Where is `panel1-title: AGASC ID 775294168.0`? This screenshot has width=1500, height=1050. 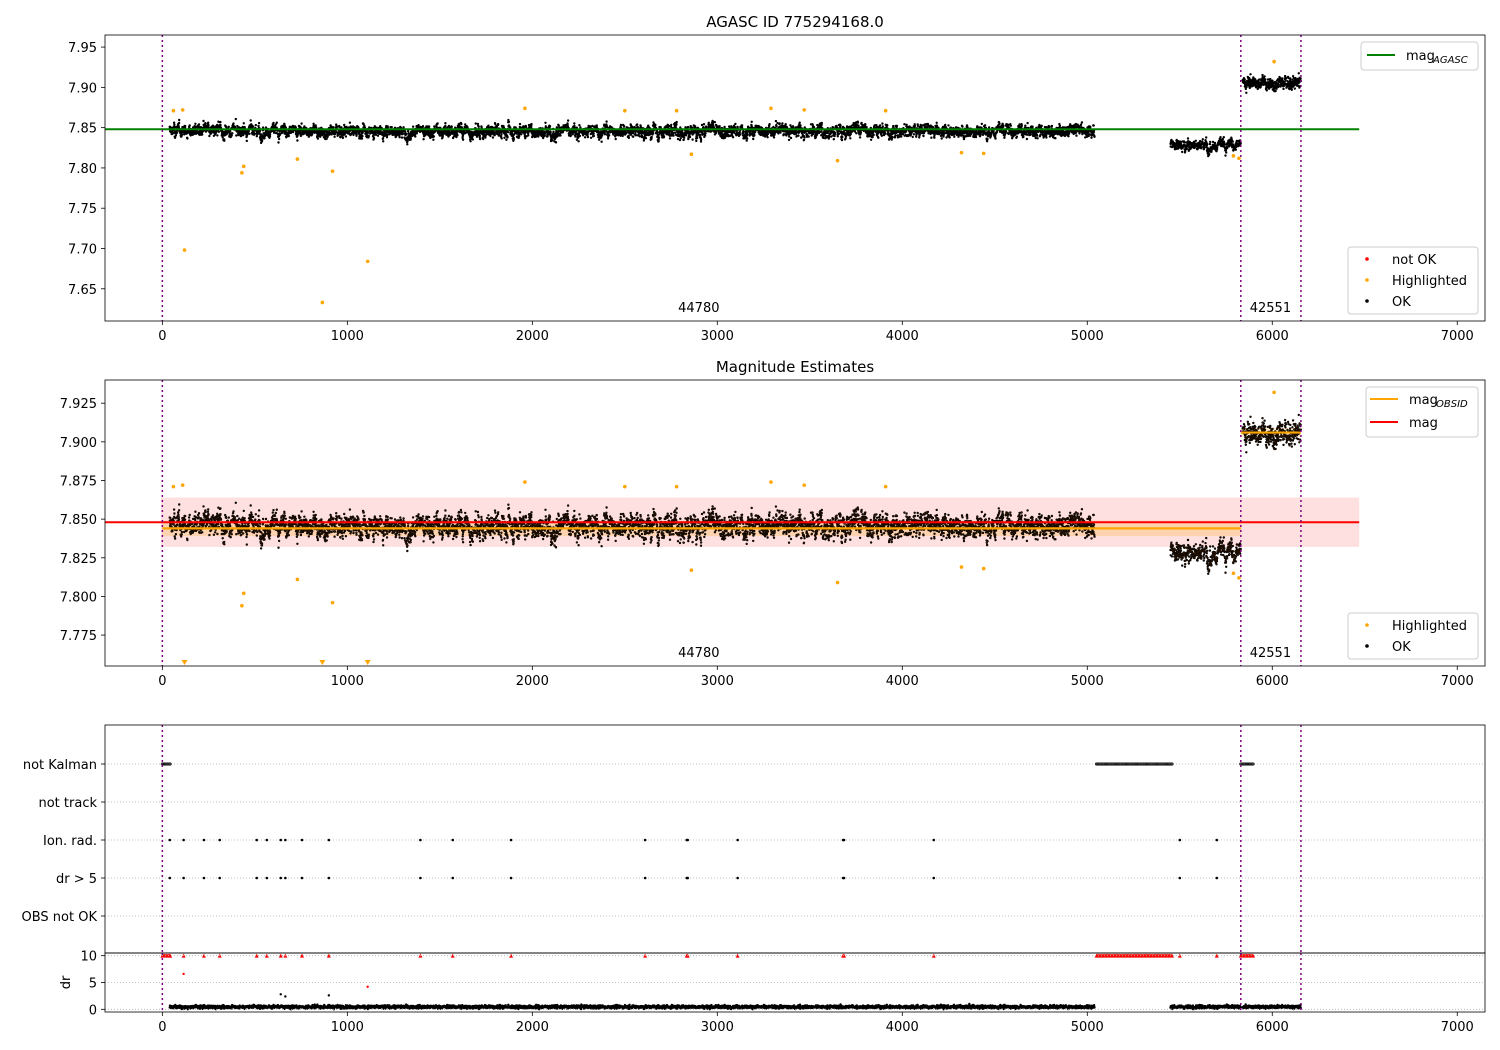 panel1-title: AGASC ID 775294168.0 is located at coordinates (795, 22).